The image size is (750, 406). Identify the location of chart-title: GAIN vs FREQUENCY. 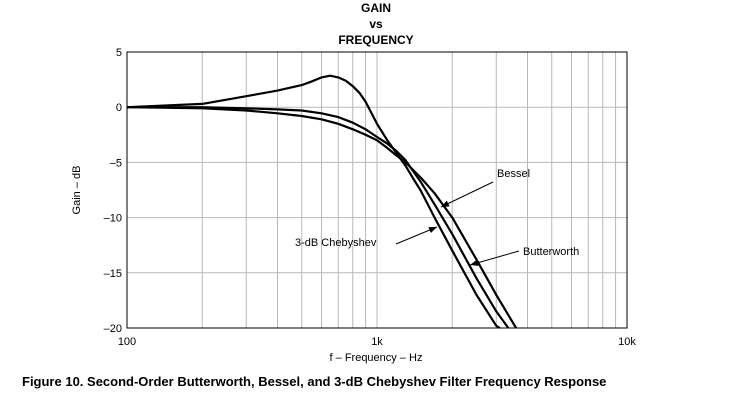
(375, 24).